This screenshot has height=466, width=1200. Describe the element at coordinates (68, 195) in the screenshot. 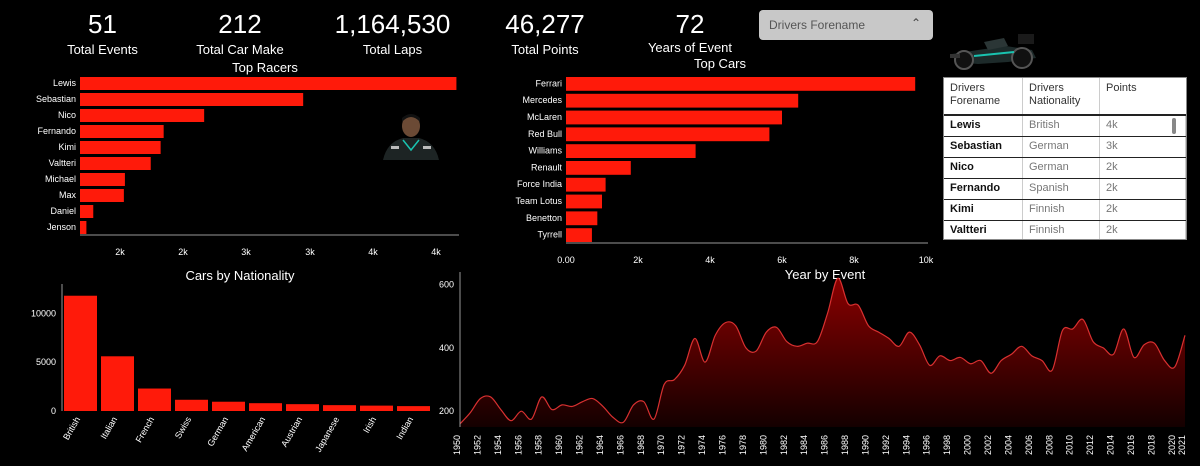

I see `y-tick-label: Max` at that location.